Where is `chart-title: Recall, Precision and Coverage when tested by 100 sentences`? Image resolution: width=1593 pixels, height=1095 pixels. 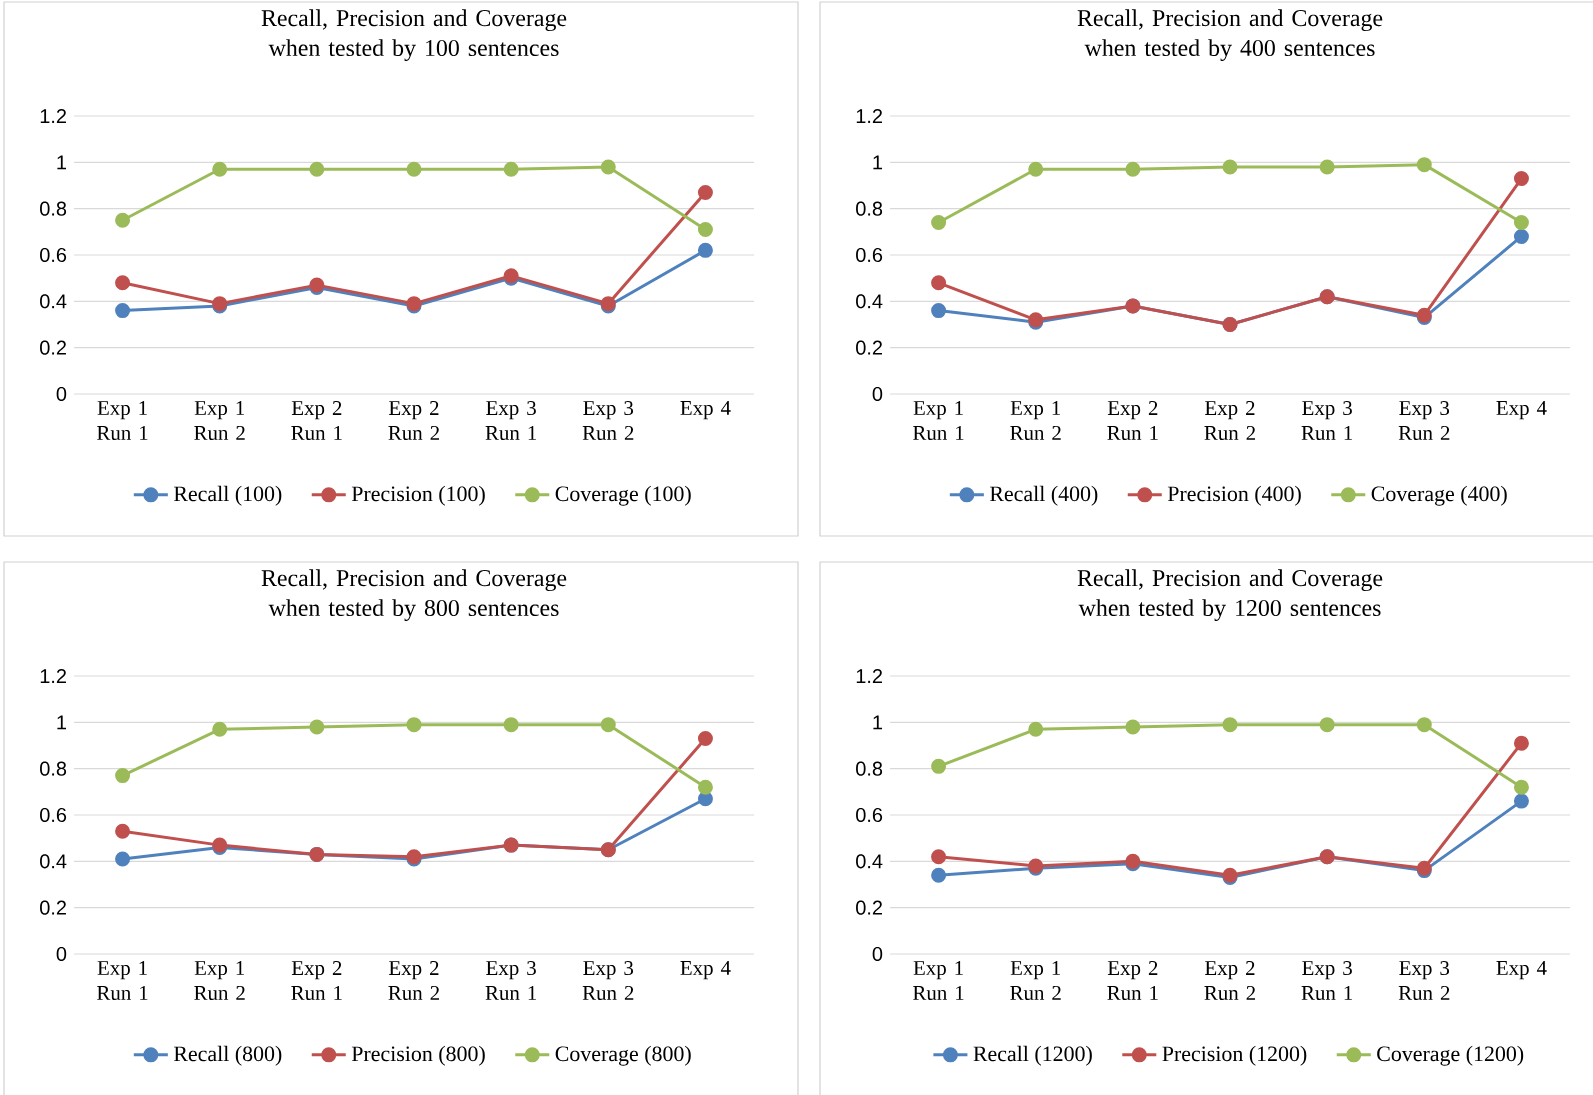 chart-title: Recall, Precision and Coverage when tested by 100 sentences is located at coordinates (414, 35).